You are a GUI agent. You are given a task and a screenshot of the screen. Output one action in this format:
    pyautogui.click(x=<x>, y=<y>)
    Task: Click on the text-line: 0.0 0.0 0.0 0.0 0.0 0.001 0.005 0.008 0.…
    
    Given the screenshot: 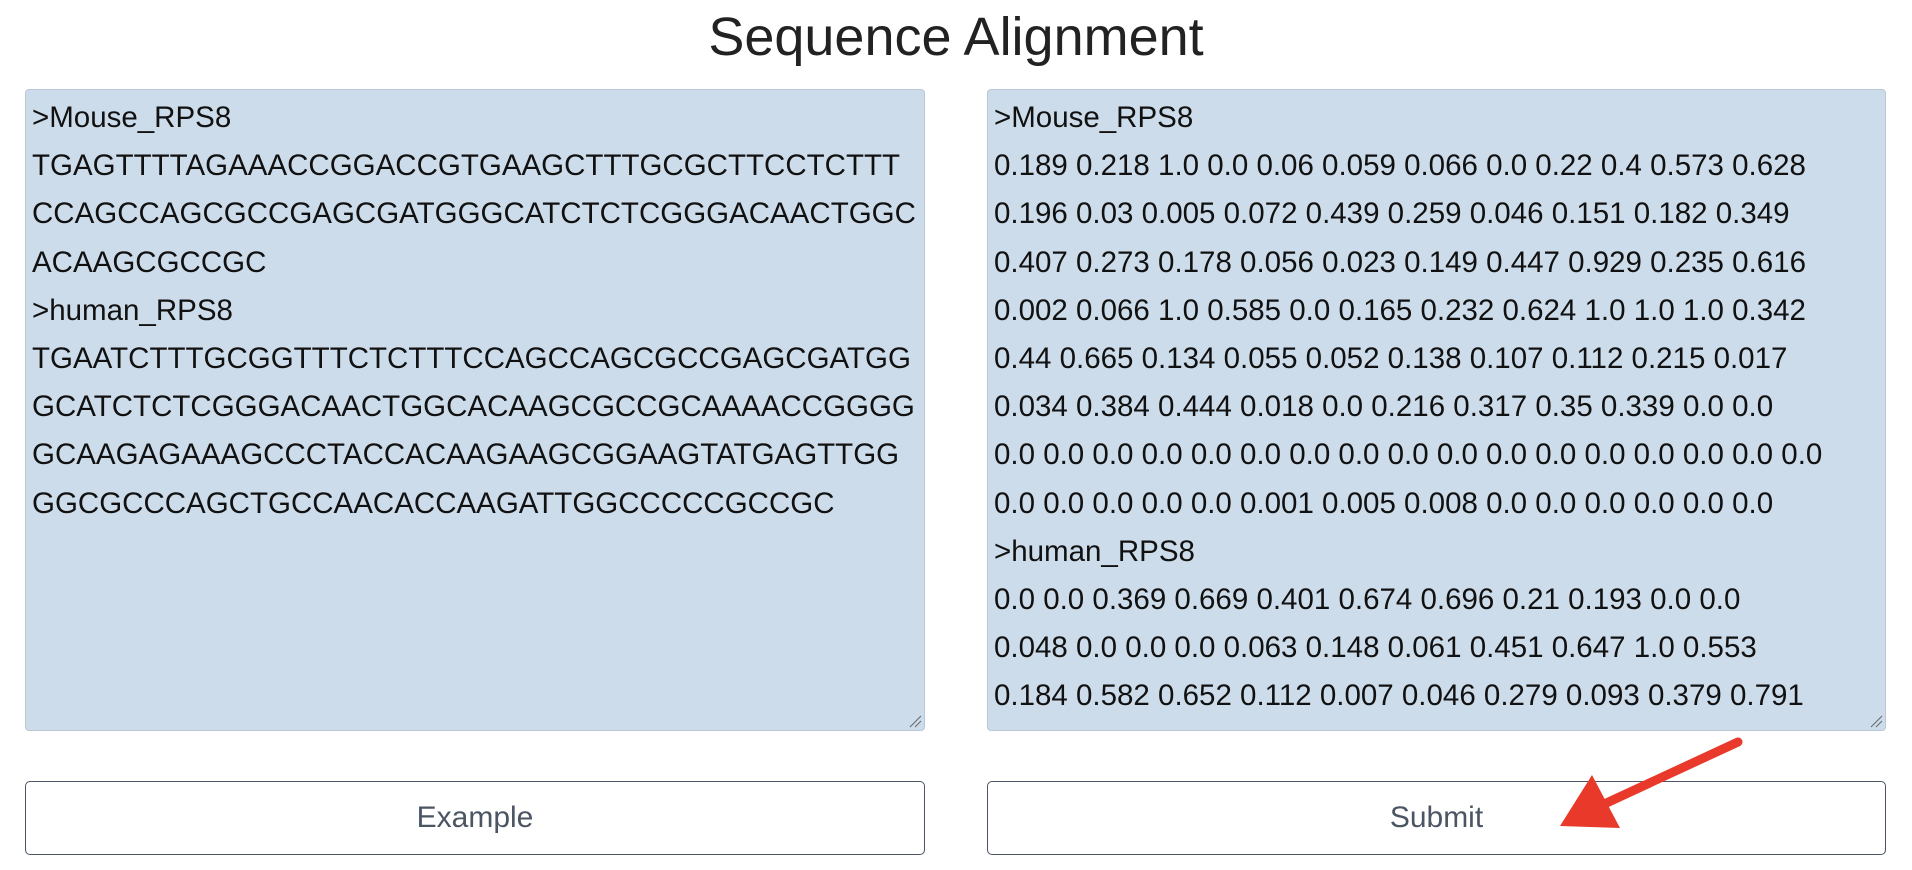 What is the action you would take?
    pyautogui.click(x=1384, y=503)
    